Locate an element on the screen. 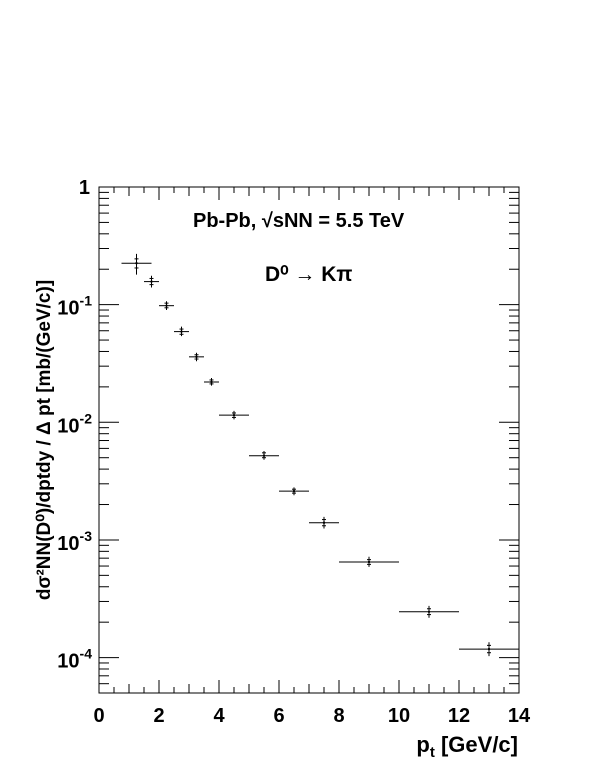 The width and height of the screenshot is (593, 767). annotation-system: Pb-Pb, √sNN = 5.5 TeV is located at coordinates (299, 221).